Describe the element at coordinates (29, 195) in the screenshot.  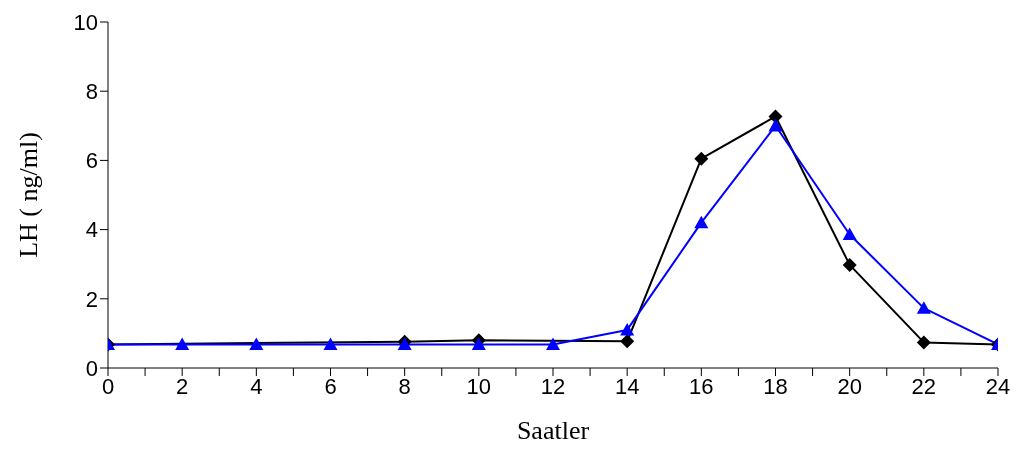
I see `y-axis-title: LH ( ng/ml)` at that location.